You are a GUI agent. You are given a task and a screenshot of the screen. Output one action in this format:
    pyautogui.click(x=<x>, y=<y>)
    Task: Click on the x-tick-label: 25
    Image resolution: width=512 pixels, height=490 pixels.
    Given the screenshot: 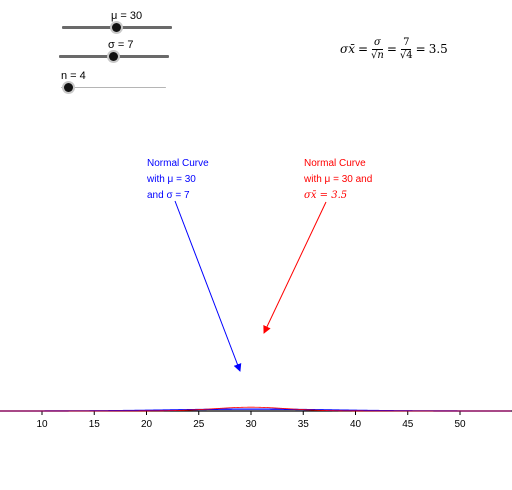 What is the action you would take?
    pyautogui.click(x=199, y=424)
    